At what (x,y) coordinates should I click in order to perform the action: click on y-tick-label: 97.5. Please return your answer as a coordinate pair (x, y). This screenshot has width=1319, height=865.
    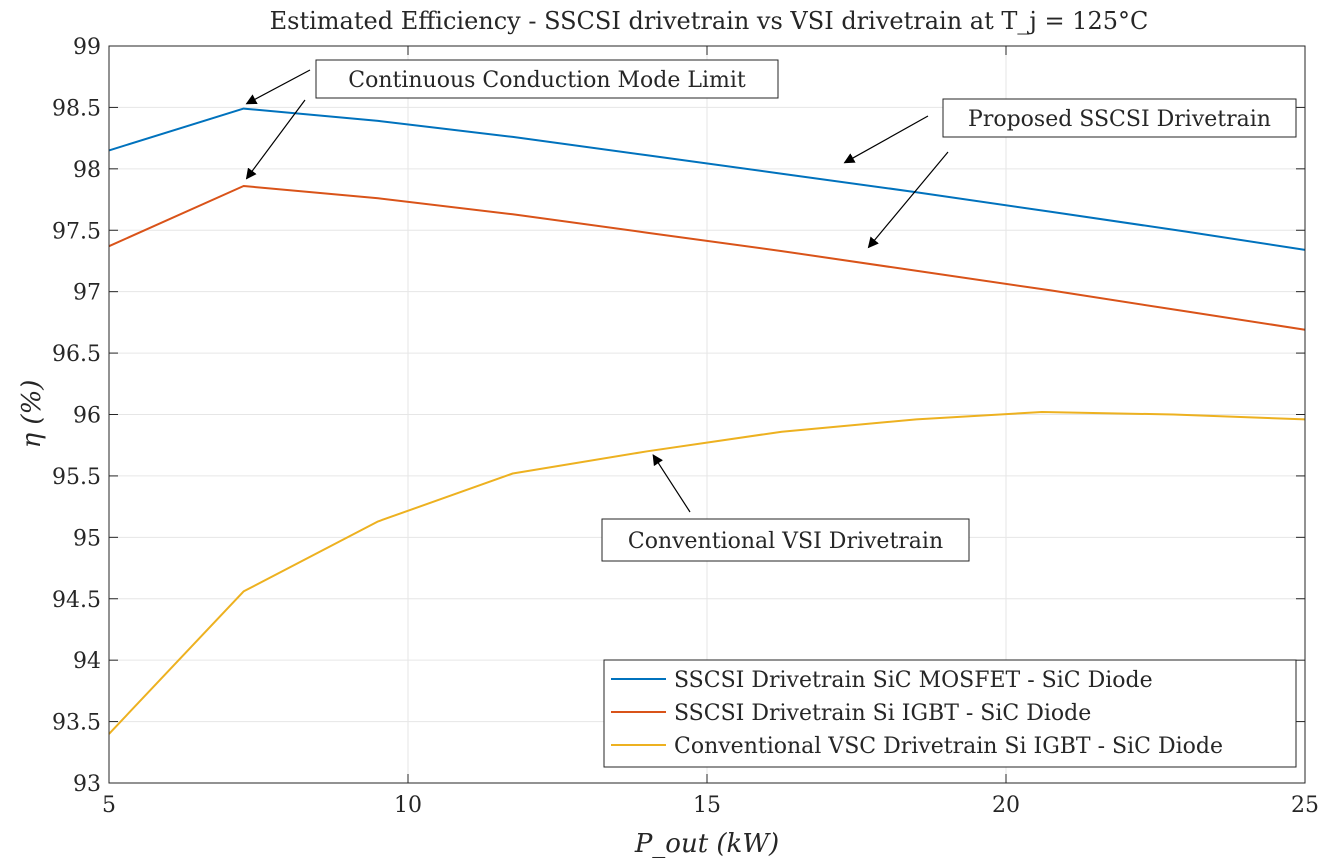
    Looking at the image, I should click on (76, 231).